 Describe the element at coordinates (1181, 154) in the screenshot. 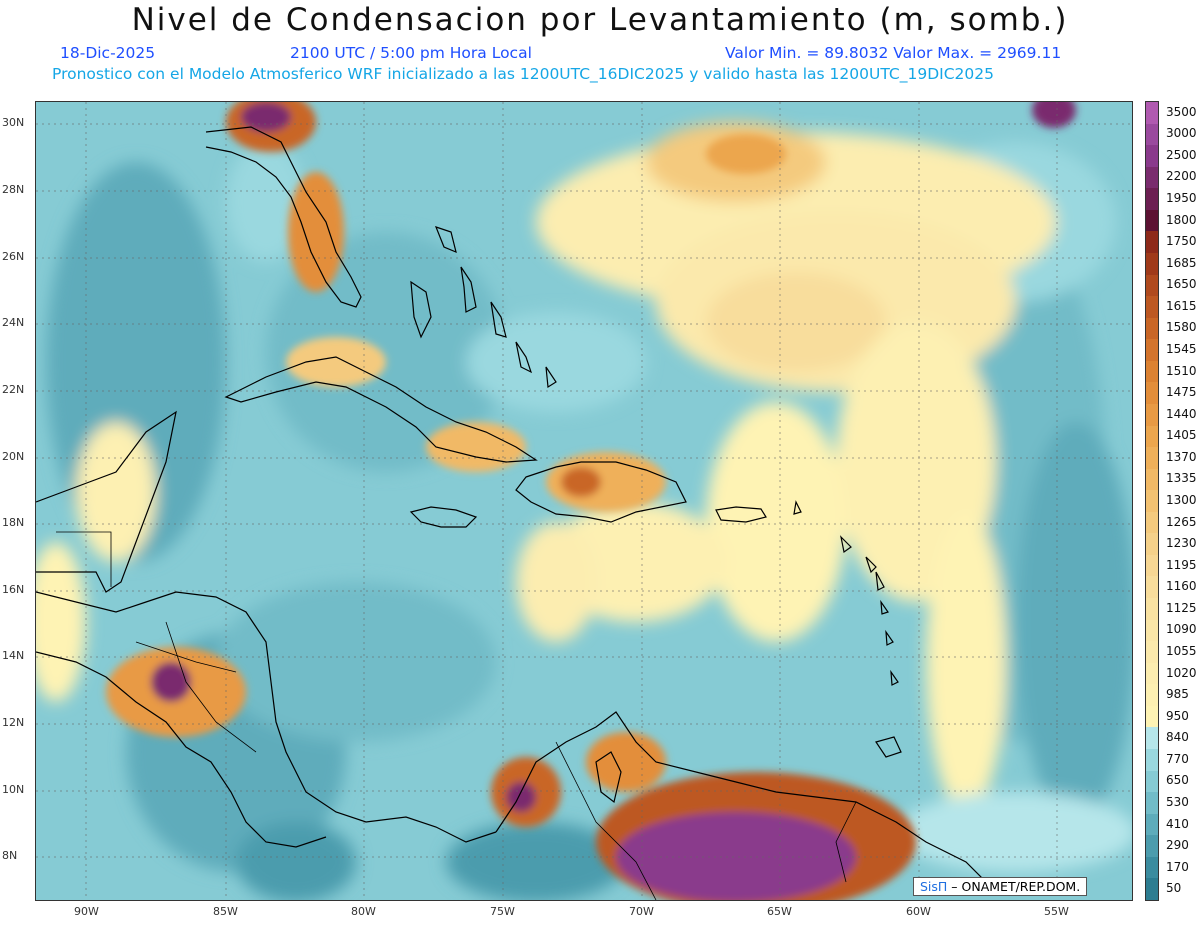

I see `legend-label: 2500` at that location.